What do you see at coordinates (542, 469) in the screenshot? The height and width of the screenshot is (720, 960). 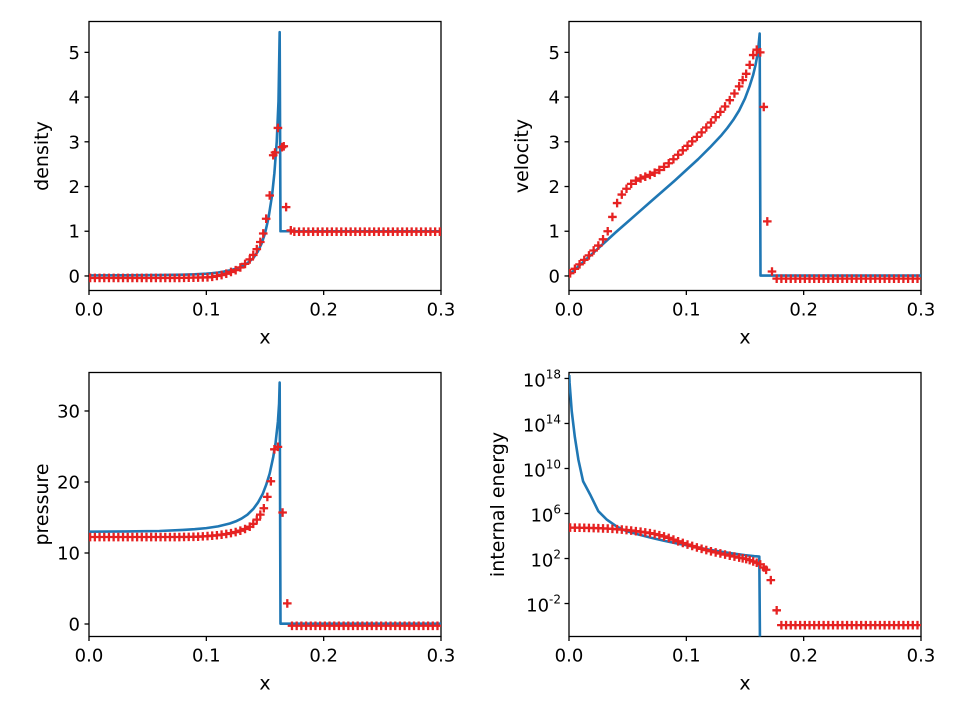 I see `y-tick-label: 10¹⁰` at bounding box center [542, 469].